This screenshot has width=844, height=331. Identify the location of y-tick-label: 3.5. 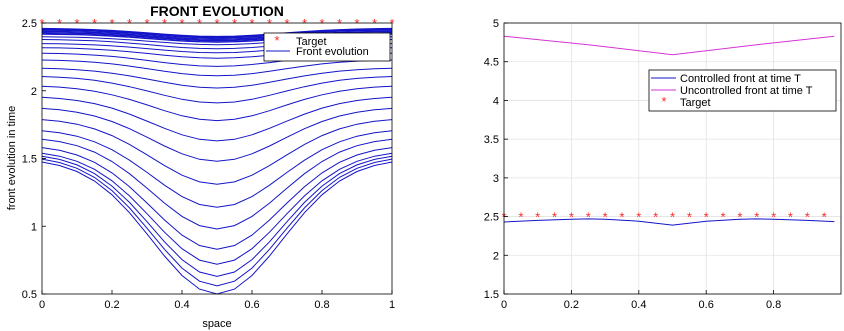
(491, 140).